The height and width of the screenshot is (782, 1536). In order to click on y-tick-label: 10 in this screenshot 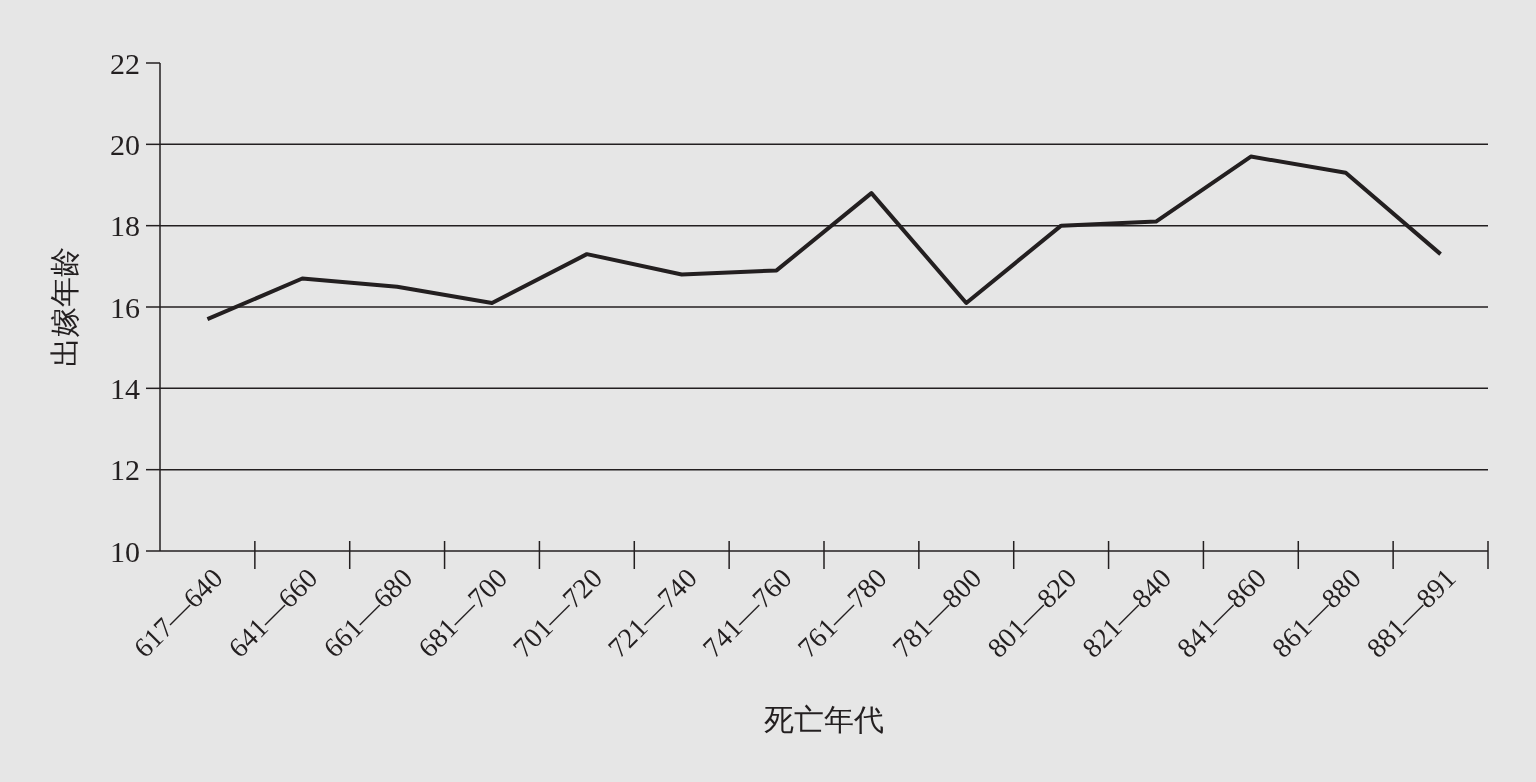, I will do `click(125, 551)`.